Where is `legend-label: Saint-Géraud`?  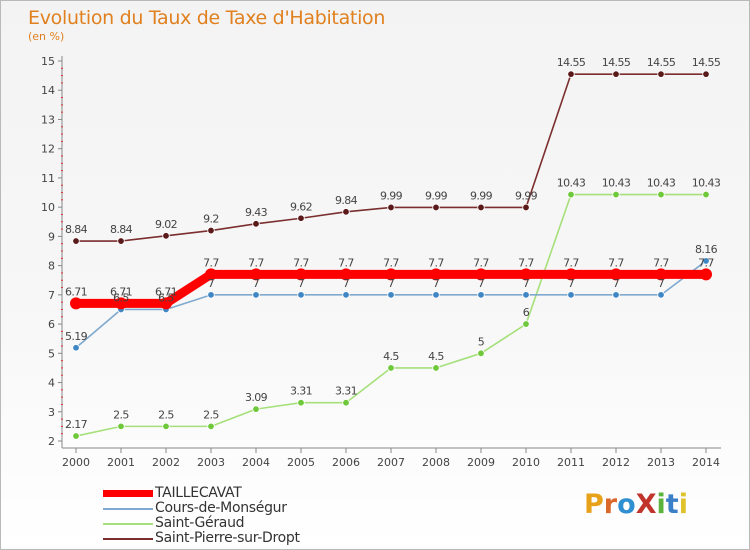
legend-label: Saint-Géraud is located at coordinates (200, 523).